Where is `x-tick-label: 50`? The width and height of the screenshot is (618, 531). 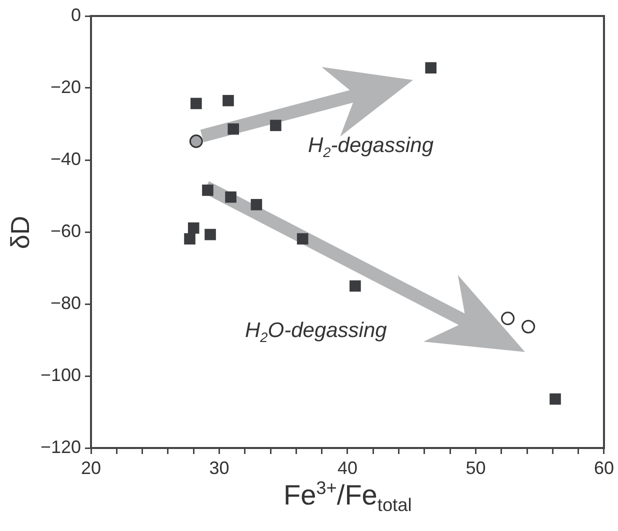 x-tick-label: 50 is located at coordinates (476, 468).